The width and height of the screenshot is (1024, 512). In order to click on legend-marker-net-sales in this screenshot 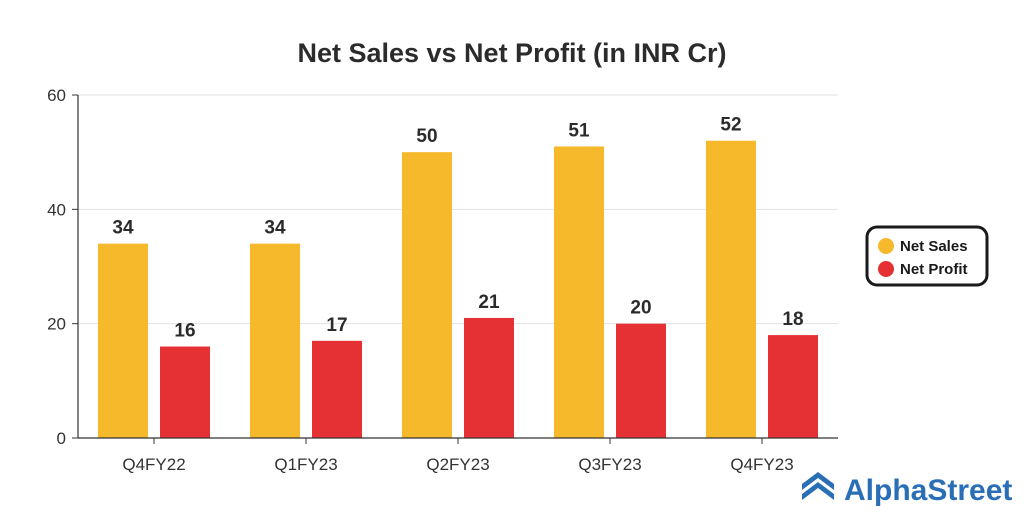, I will do `click(886, 246)`.